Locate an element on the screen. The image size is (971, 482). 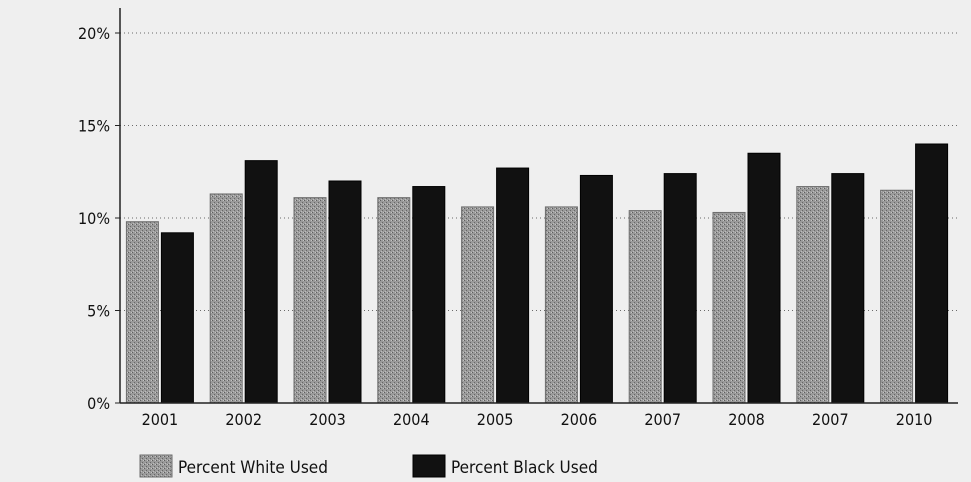
x-tick-label: 2004 is located at coordinates (411, 419).